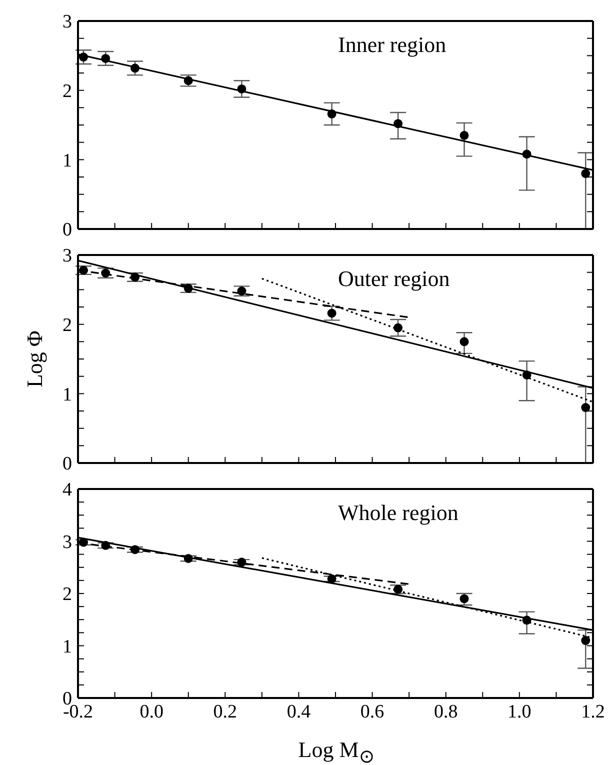 This screenshot has width=614, height=765. Describe the element at coordinates (446, 711) in the screenshot. I see `x-tick-label: 0.8` at that location.